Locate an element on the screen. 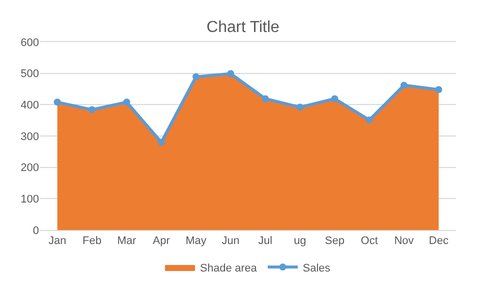 Image resolution: width=486 pixels, height=294 pixels. x-tick-label: May is located at coordinates (196, 241).